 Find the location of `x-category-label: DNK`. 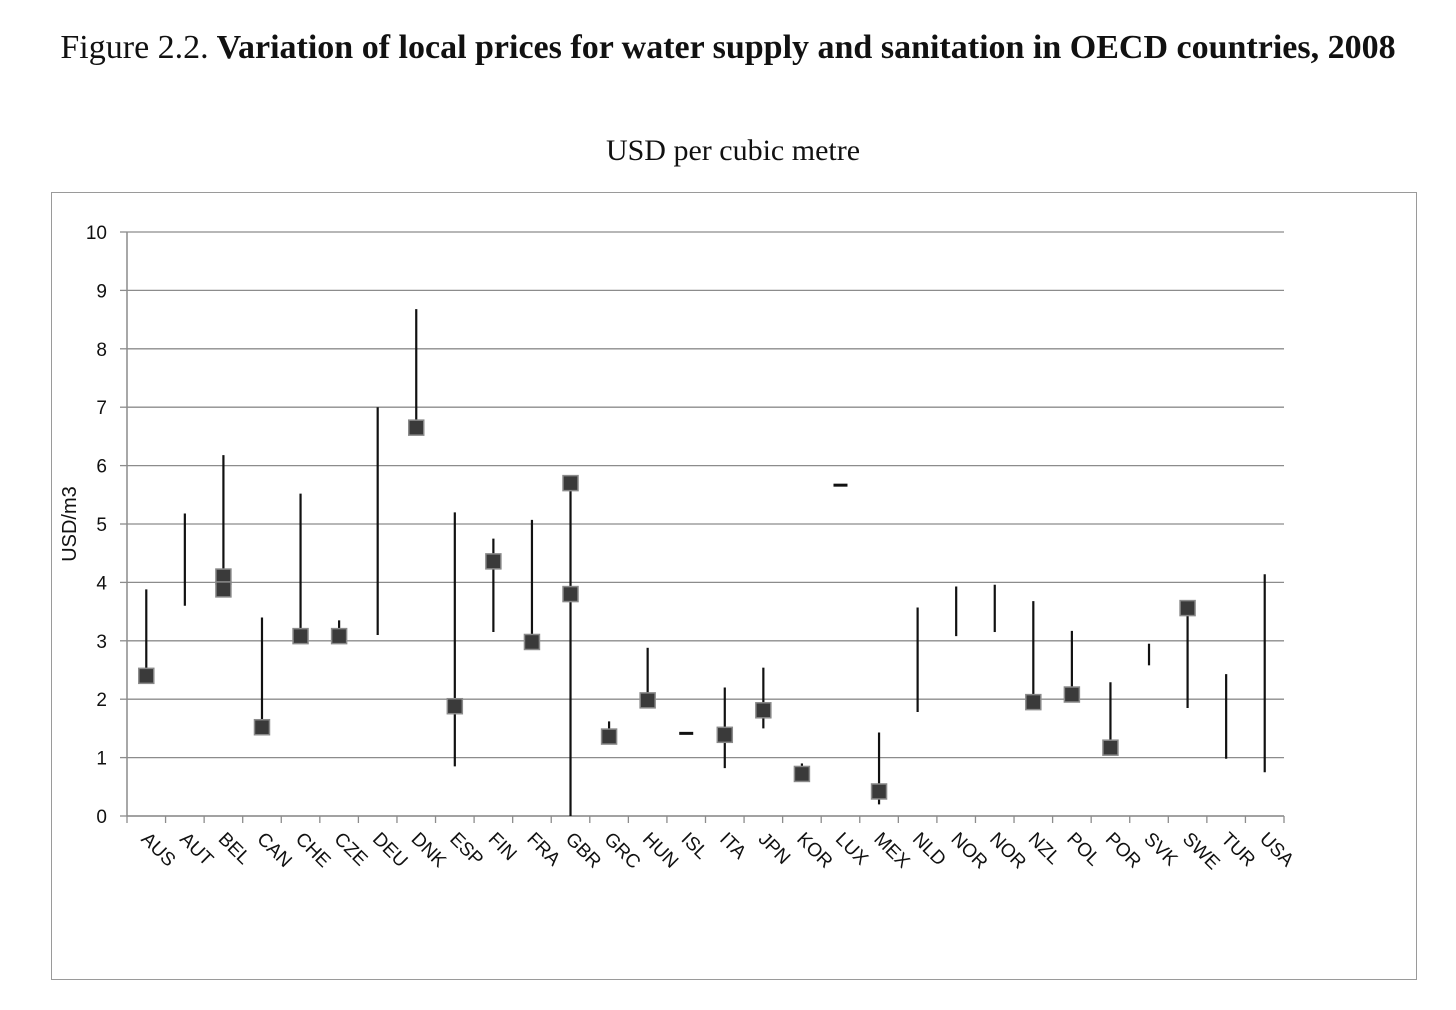

x-category-label: DNK is located at coordinates (428, 850).